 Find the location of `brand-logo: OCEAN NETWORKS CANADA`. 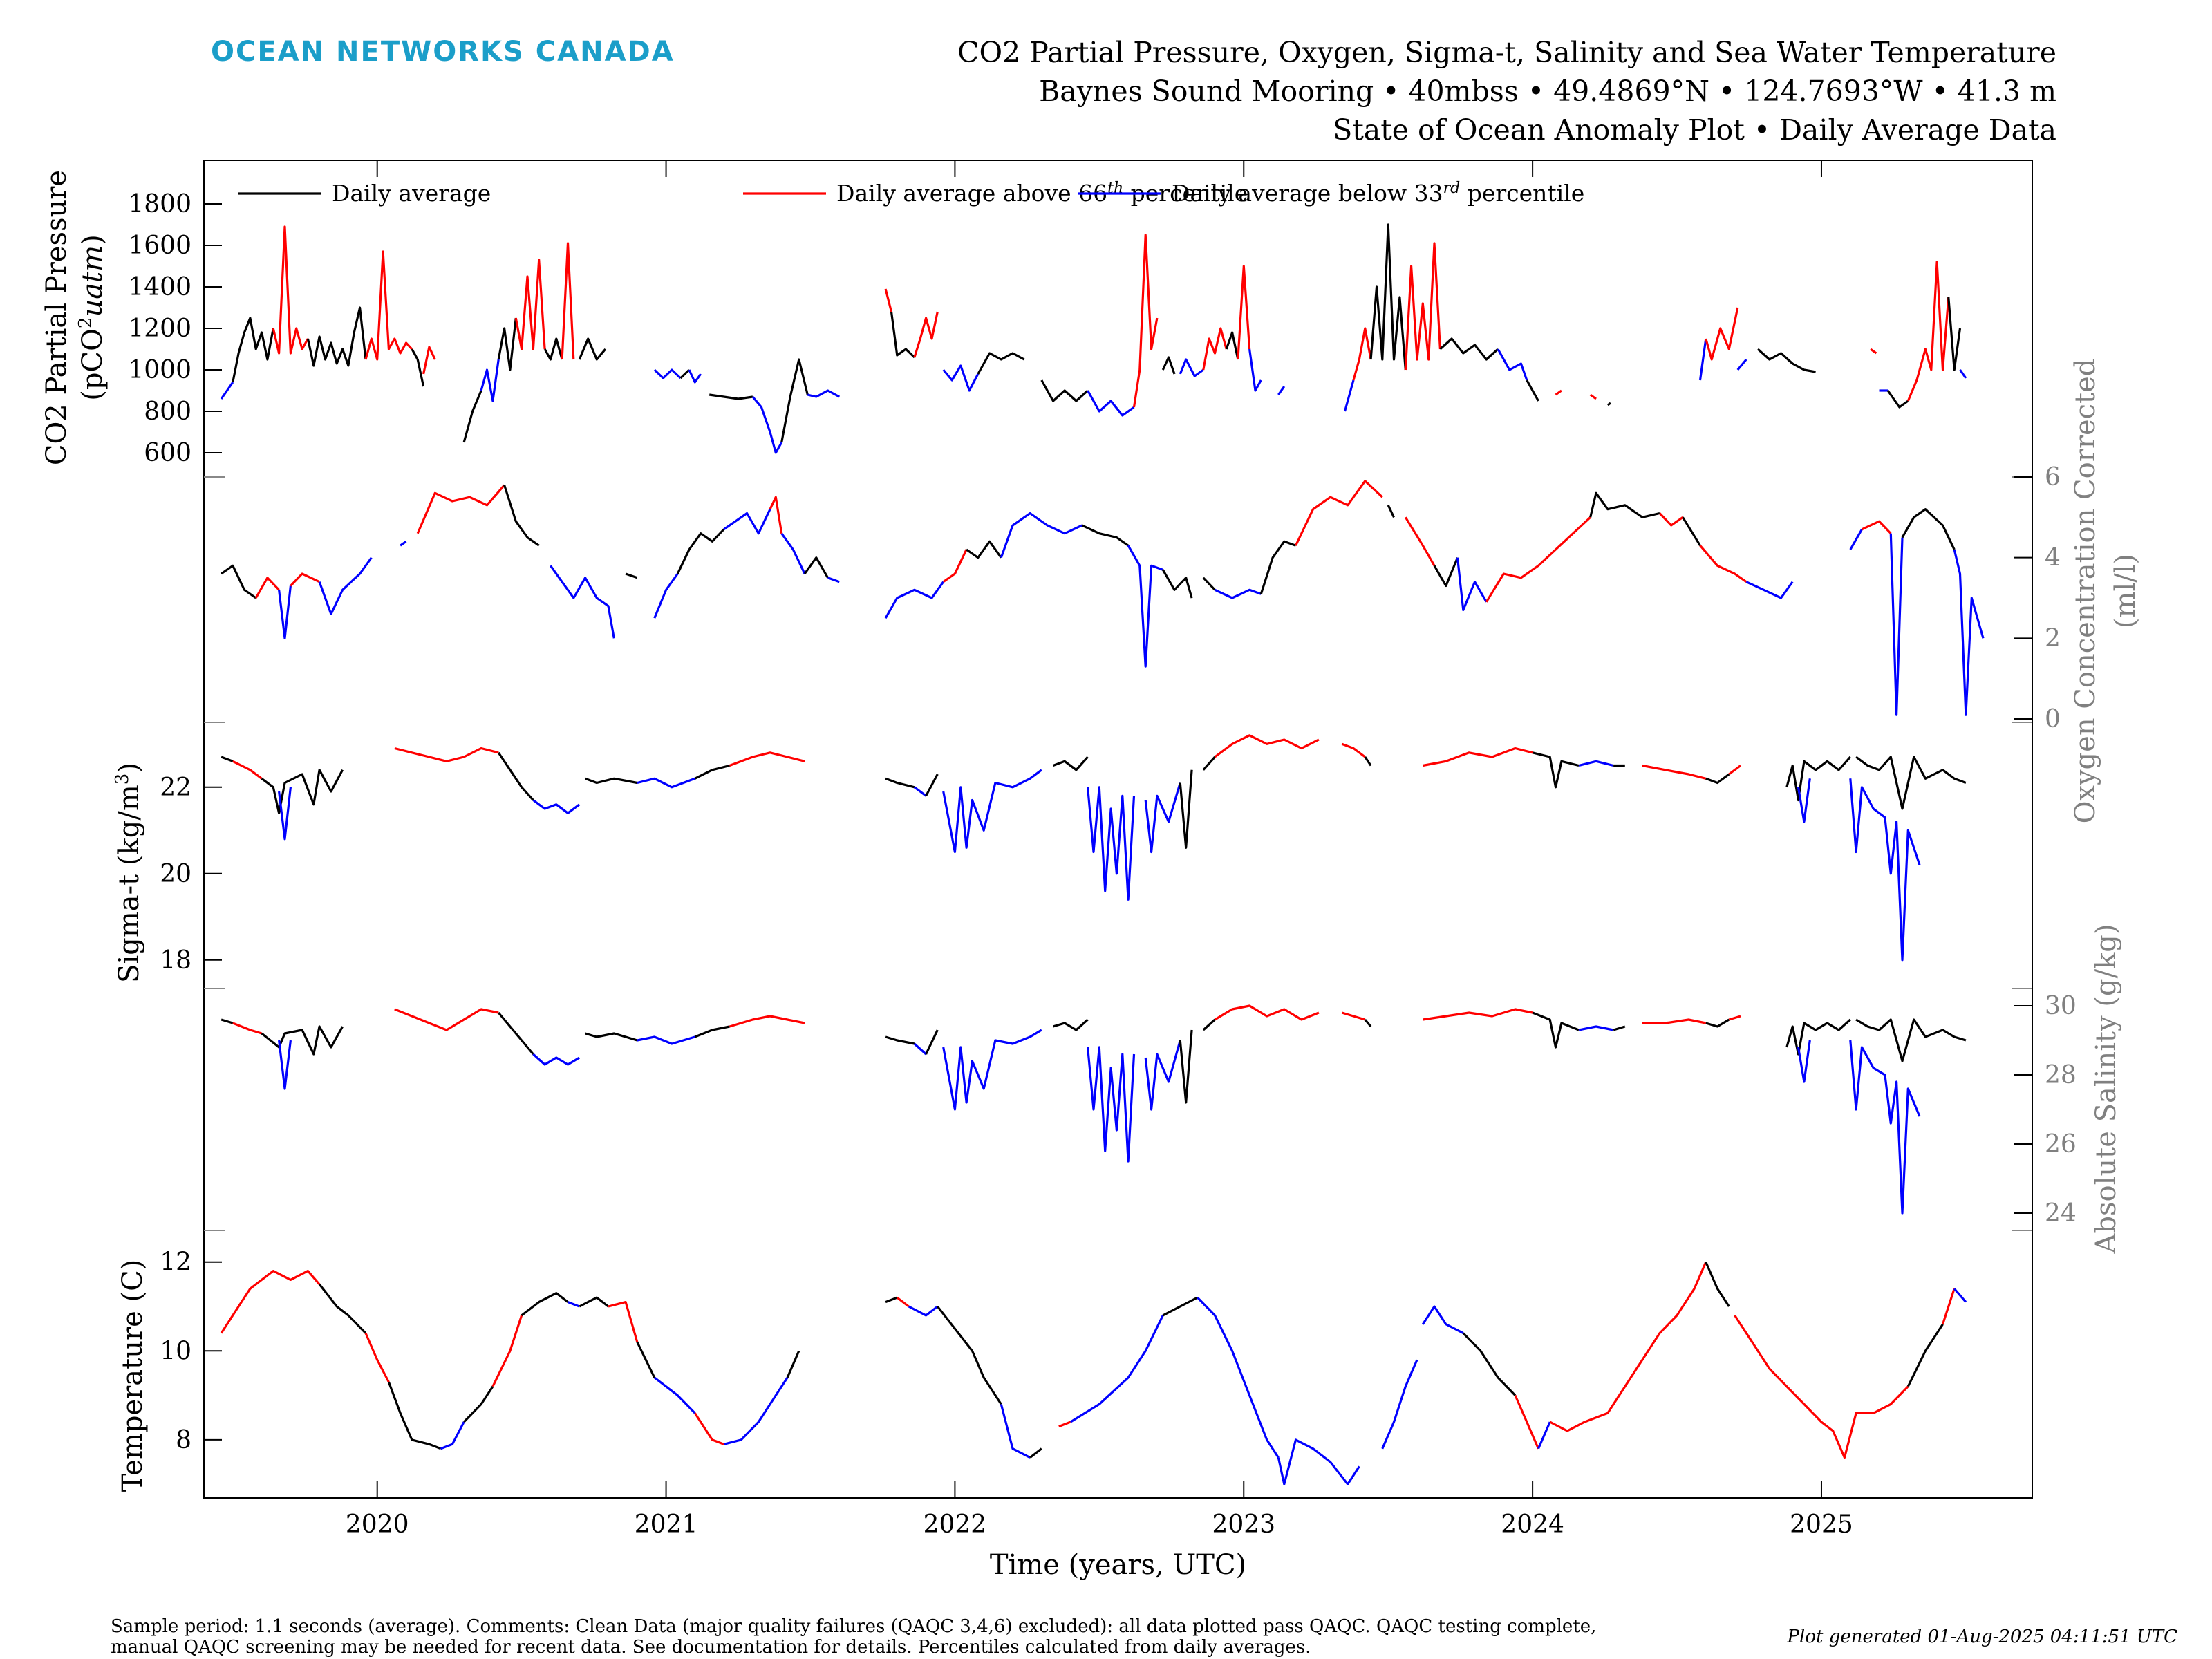

brand-logo: OCEAN NETWORKS CANADA is located at coordinates (443, 52).